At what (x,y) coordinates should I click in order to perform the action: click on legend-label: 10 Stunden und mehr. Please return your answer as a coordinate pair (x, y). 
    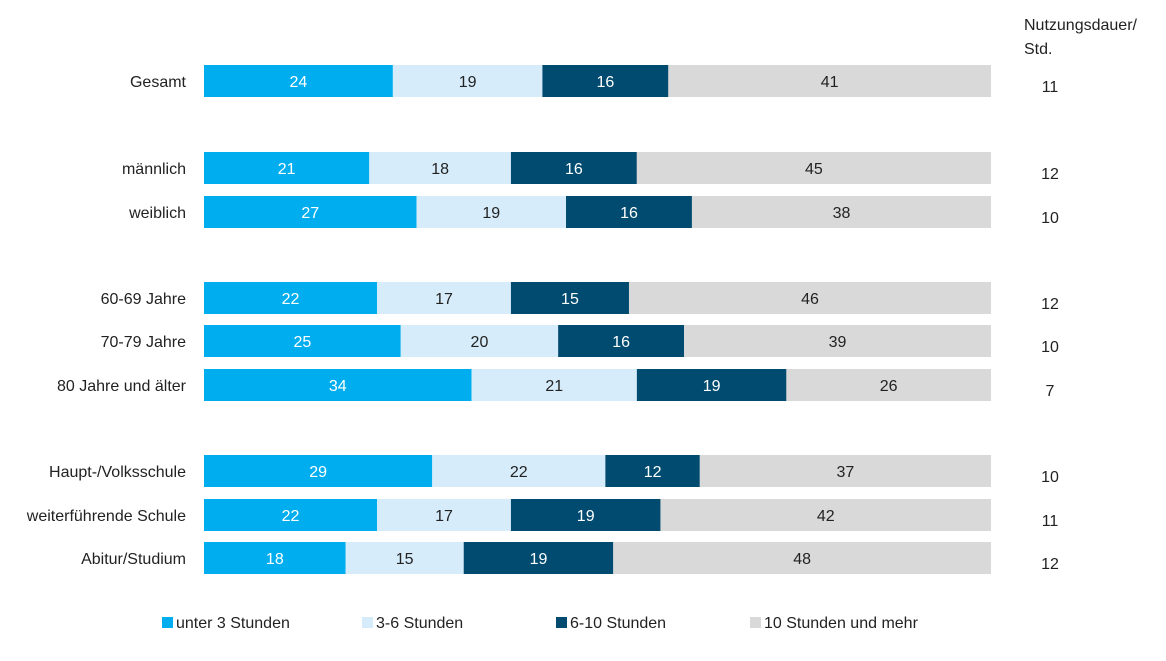
    Looking at the image, I should click on (841, 623).